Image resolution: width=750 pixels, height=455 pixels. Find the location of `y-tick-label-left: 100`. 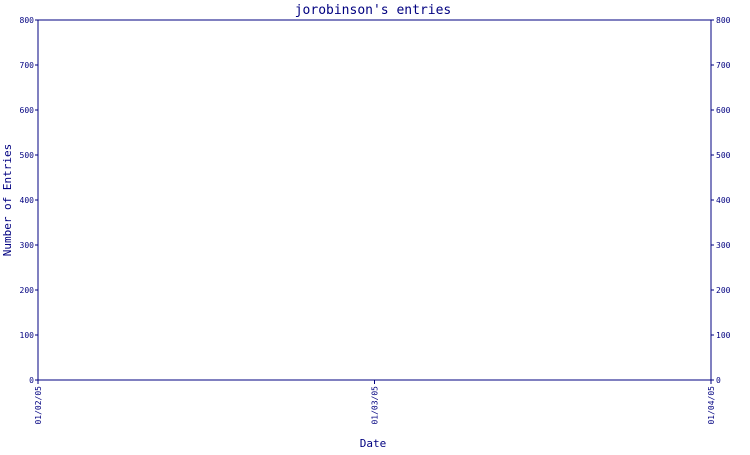

y-tick-label-left: 100 is located at coordinates (27, 335).